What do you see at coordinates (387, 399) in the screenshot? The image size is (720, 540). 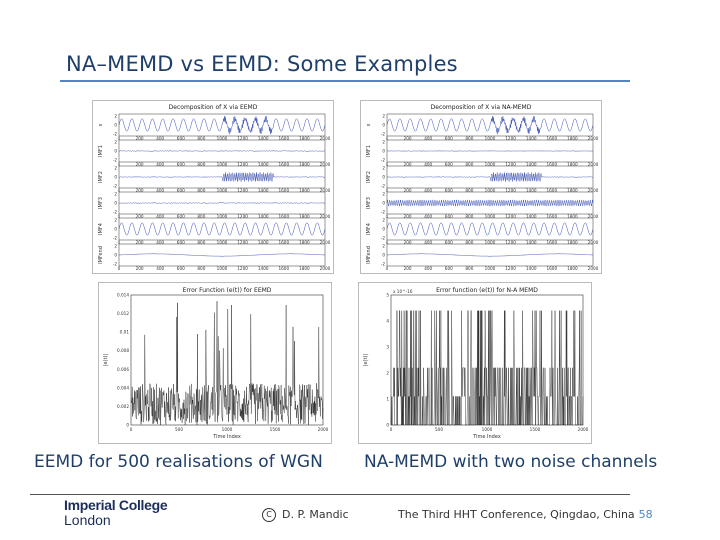 I see `y-tick-label: 1` at bounding box center [387, 399].